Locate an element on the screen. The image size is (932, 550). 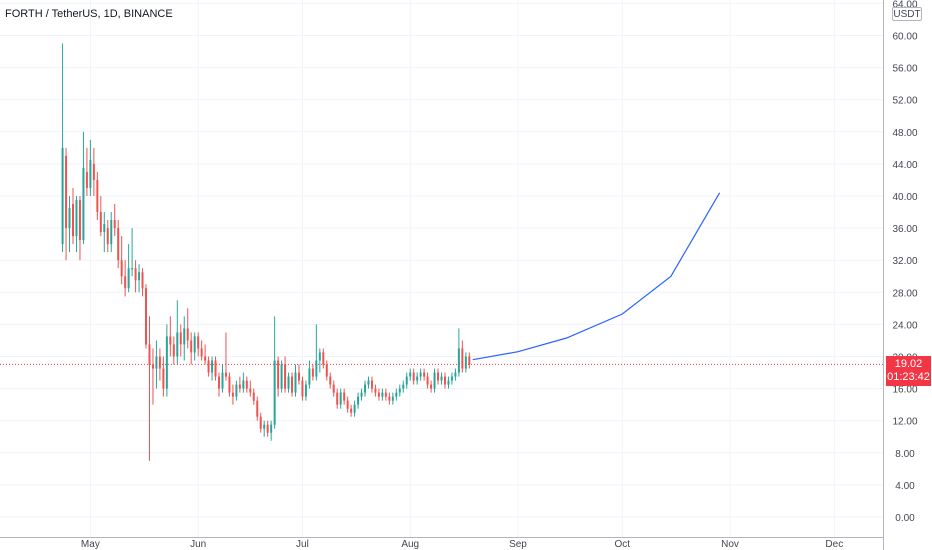
x-tick-label: Dec is located at coordinates (834, 544).